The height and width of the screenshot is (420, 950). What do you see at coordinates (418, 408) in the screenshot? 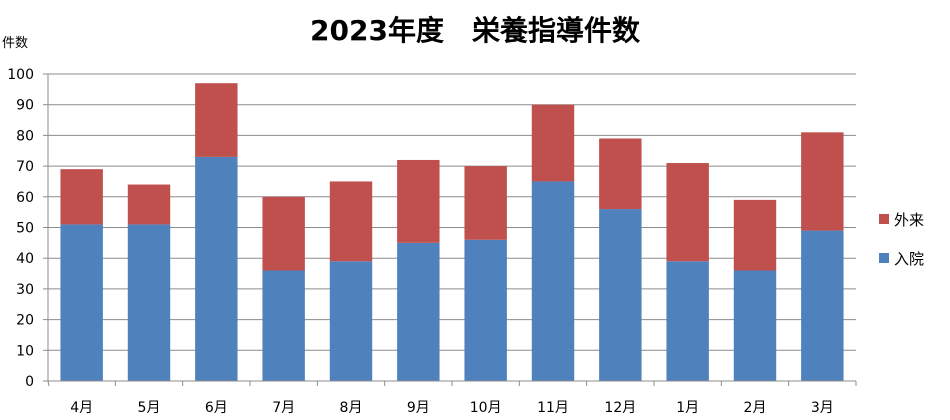
I see `x-tick-label-6: 9月` at bounding box center [418, 408].